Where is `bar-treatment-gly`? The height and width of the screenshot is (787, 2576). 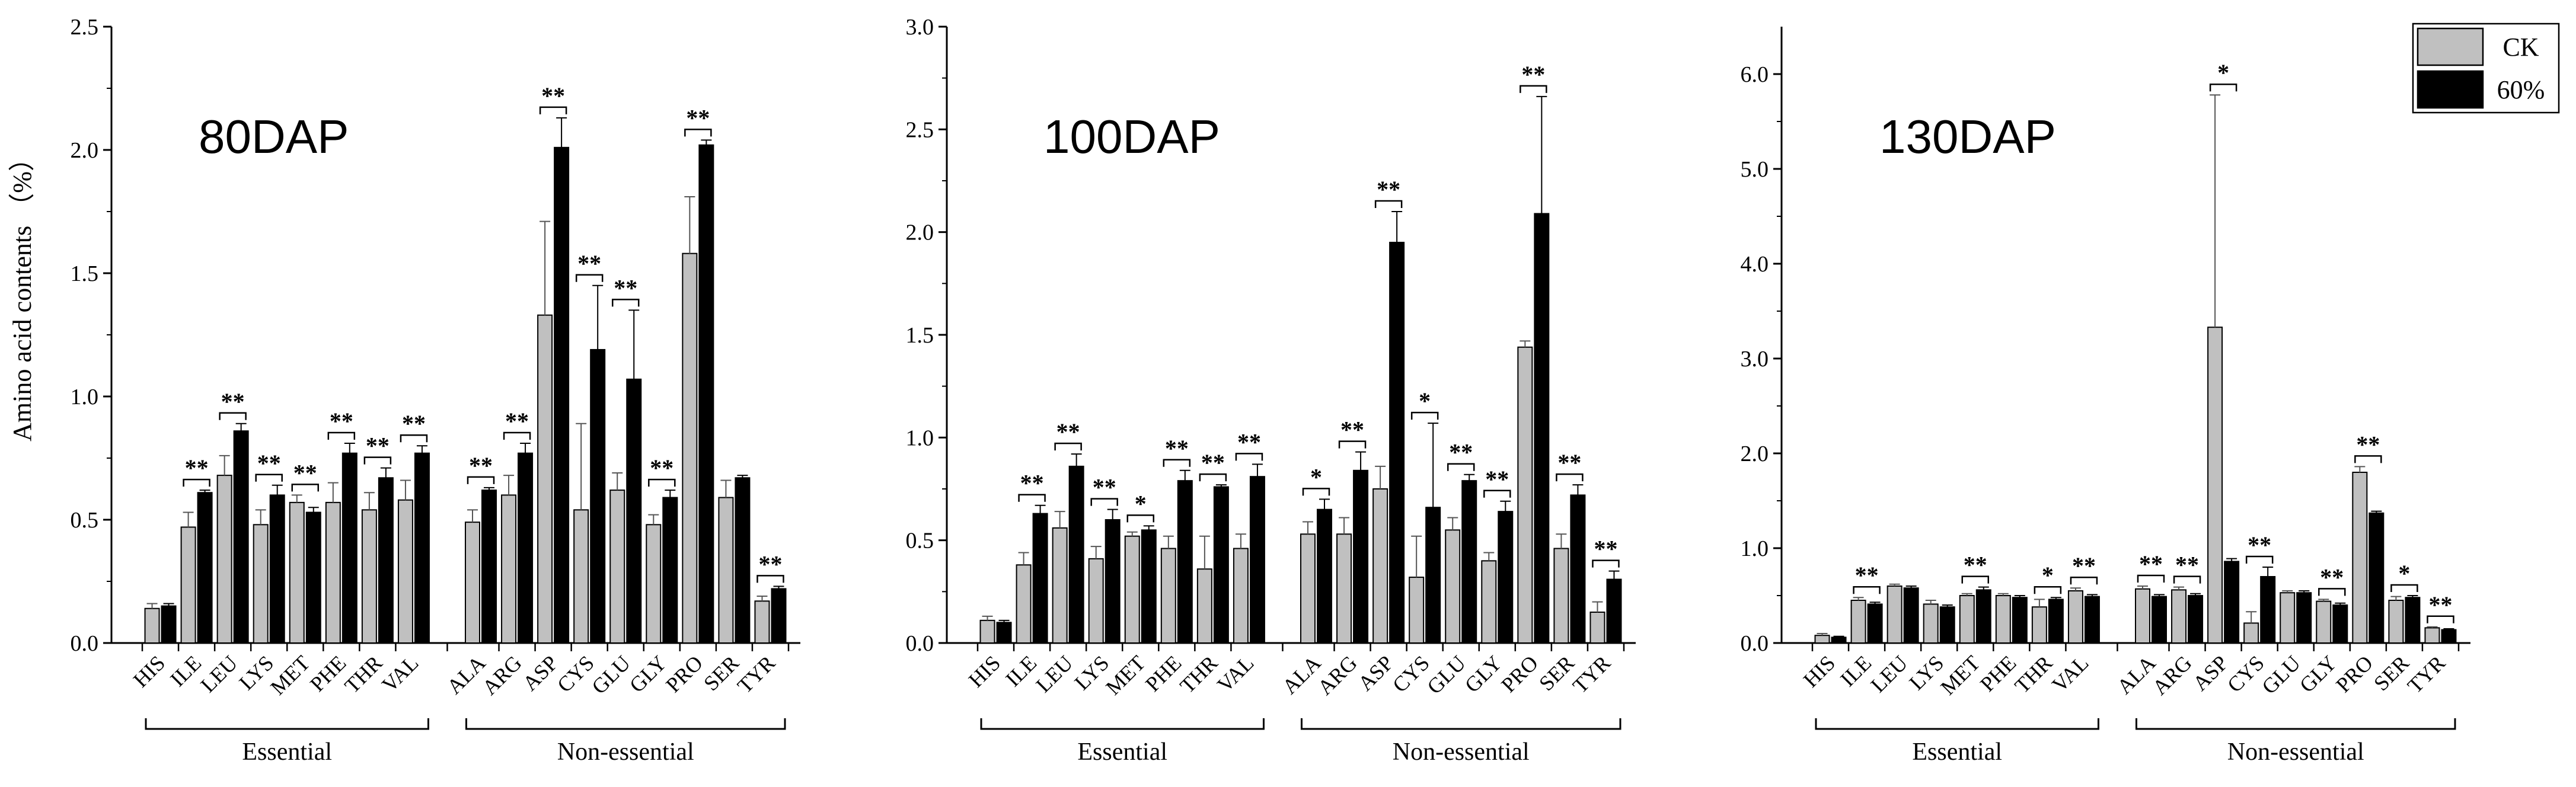 bar-treatment-gly is located at coordinates (1506, 578).